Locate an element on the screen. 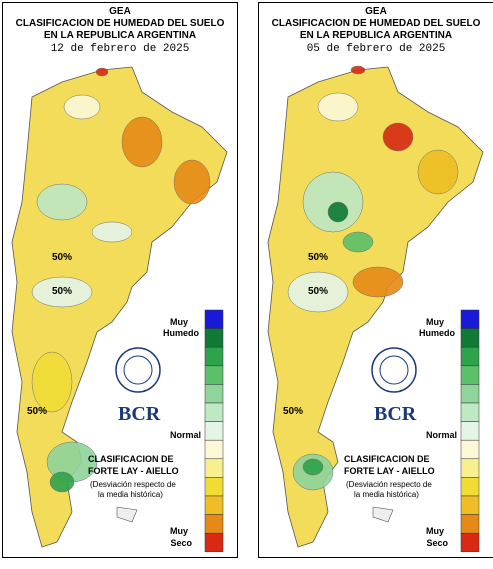  date: 05 de febrero de 2025 is located at coordinates (376, 49).